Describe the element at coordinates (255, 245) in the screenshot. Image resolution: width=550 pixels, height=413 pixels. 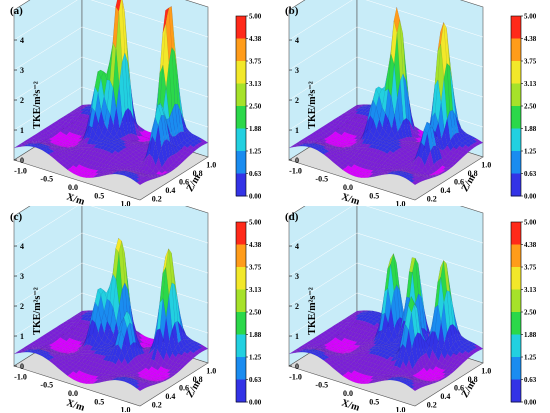
I see `colorbar-tick-label: 4.38` at that location.